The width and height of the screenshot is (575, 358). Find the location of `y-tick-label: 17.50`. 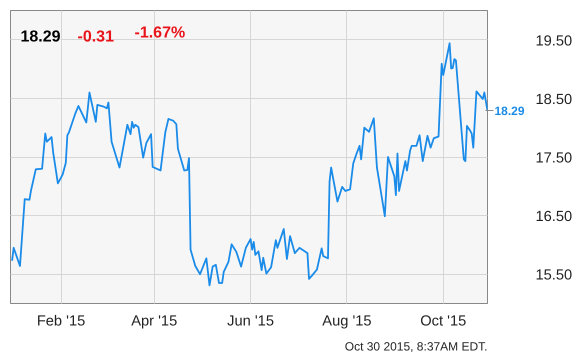

y-tick-label: 17.50 is located at coordinates (554, 158).